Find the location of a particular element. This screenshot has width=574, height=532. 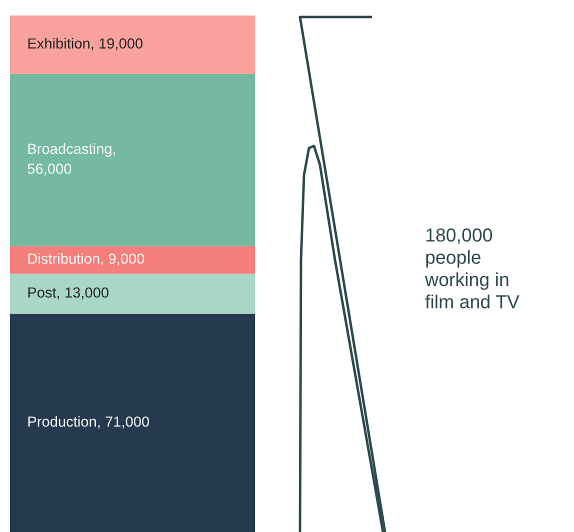

data-label: Production, 71,000 is located at coordinates (89, 422).